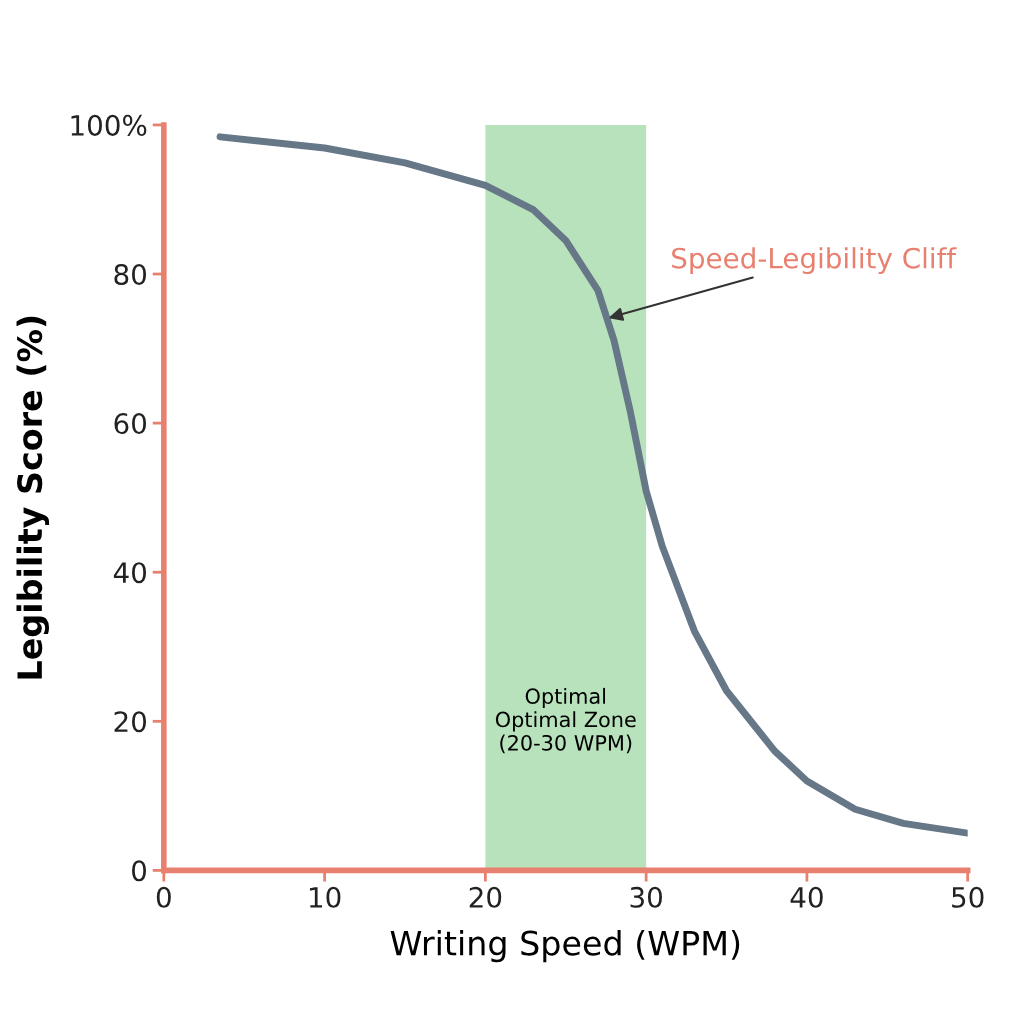 This screenshot has height=1024, width=1024. Describe the element at coordinates (130, 573) in the screenshot. I see `y-tick-label: 40` at that location.